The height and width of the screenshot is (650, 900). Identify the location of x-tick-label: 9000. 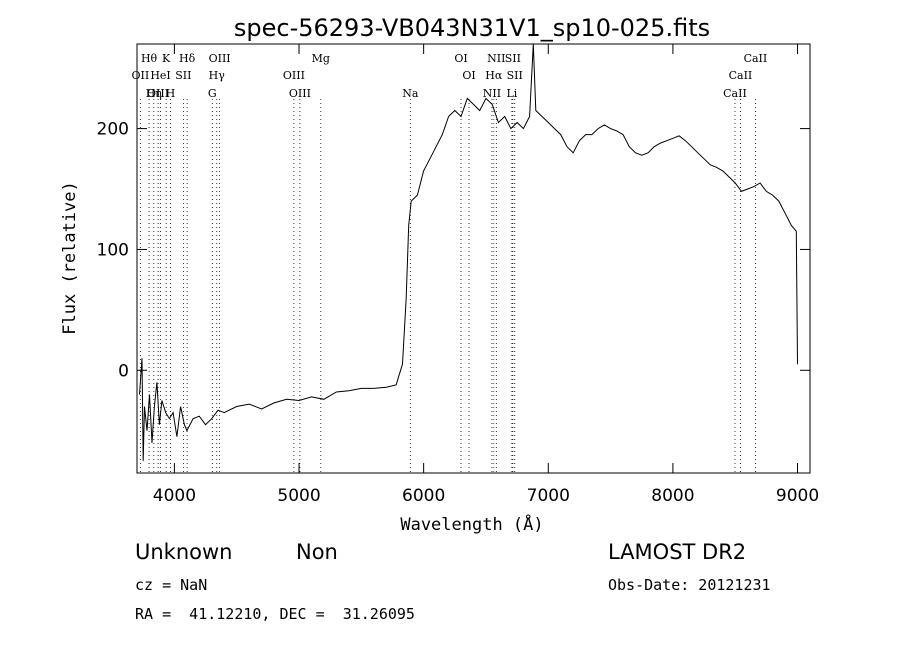
(797, 496).